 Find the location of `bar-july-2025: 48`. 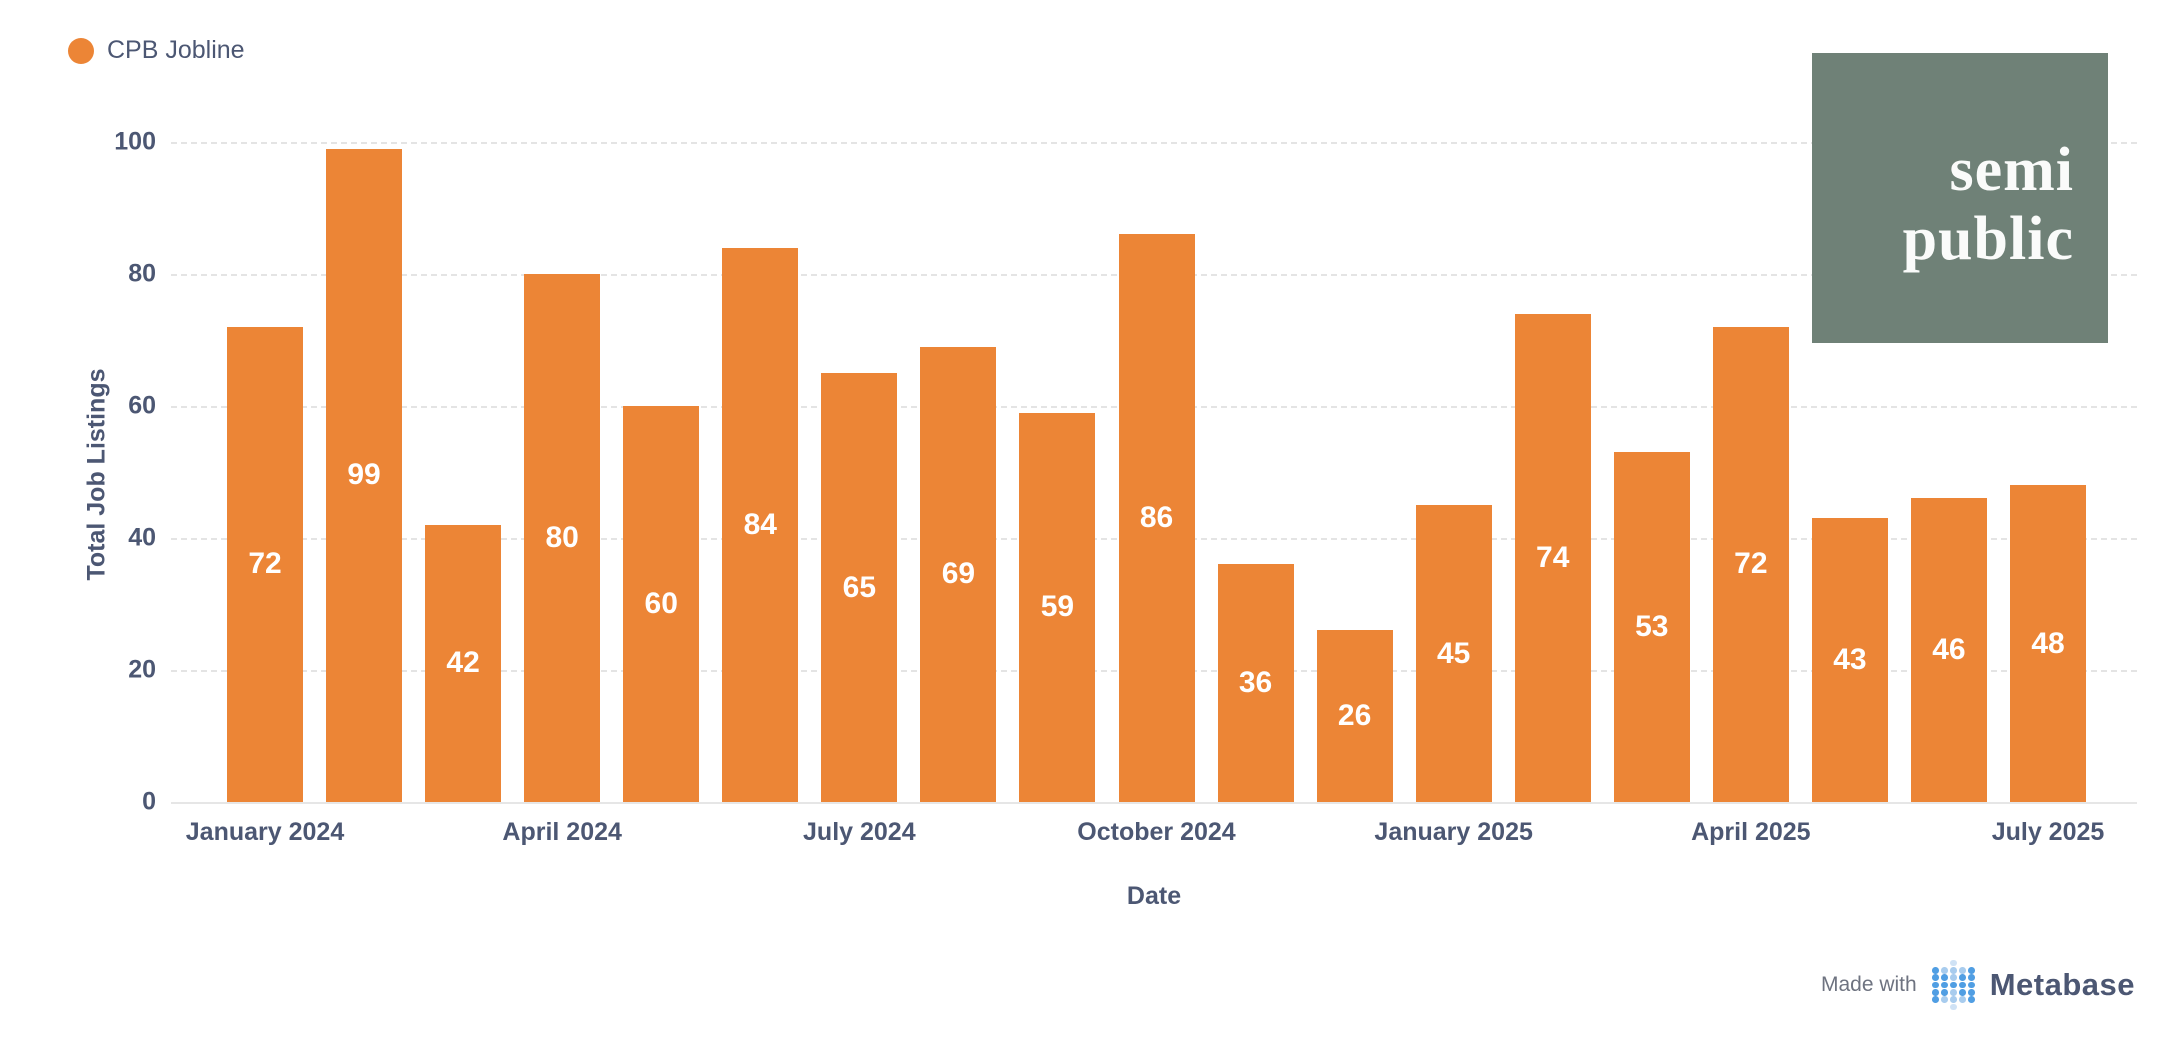

bar-july-2025: 48 is located at coordinates (2048, 643).